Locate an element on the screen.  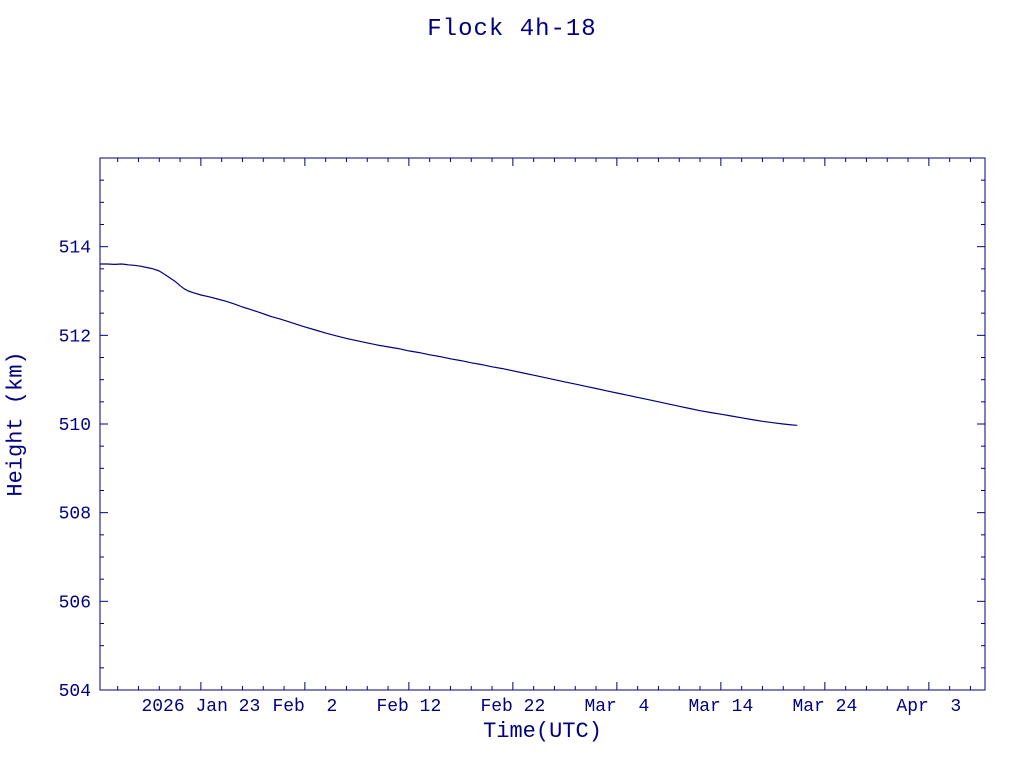
x-axis-label: Time(UTC) is located at coordinates (542, 731).